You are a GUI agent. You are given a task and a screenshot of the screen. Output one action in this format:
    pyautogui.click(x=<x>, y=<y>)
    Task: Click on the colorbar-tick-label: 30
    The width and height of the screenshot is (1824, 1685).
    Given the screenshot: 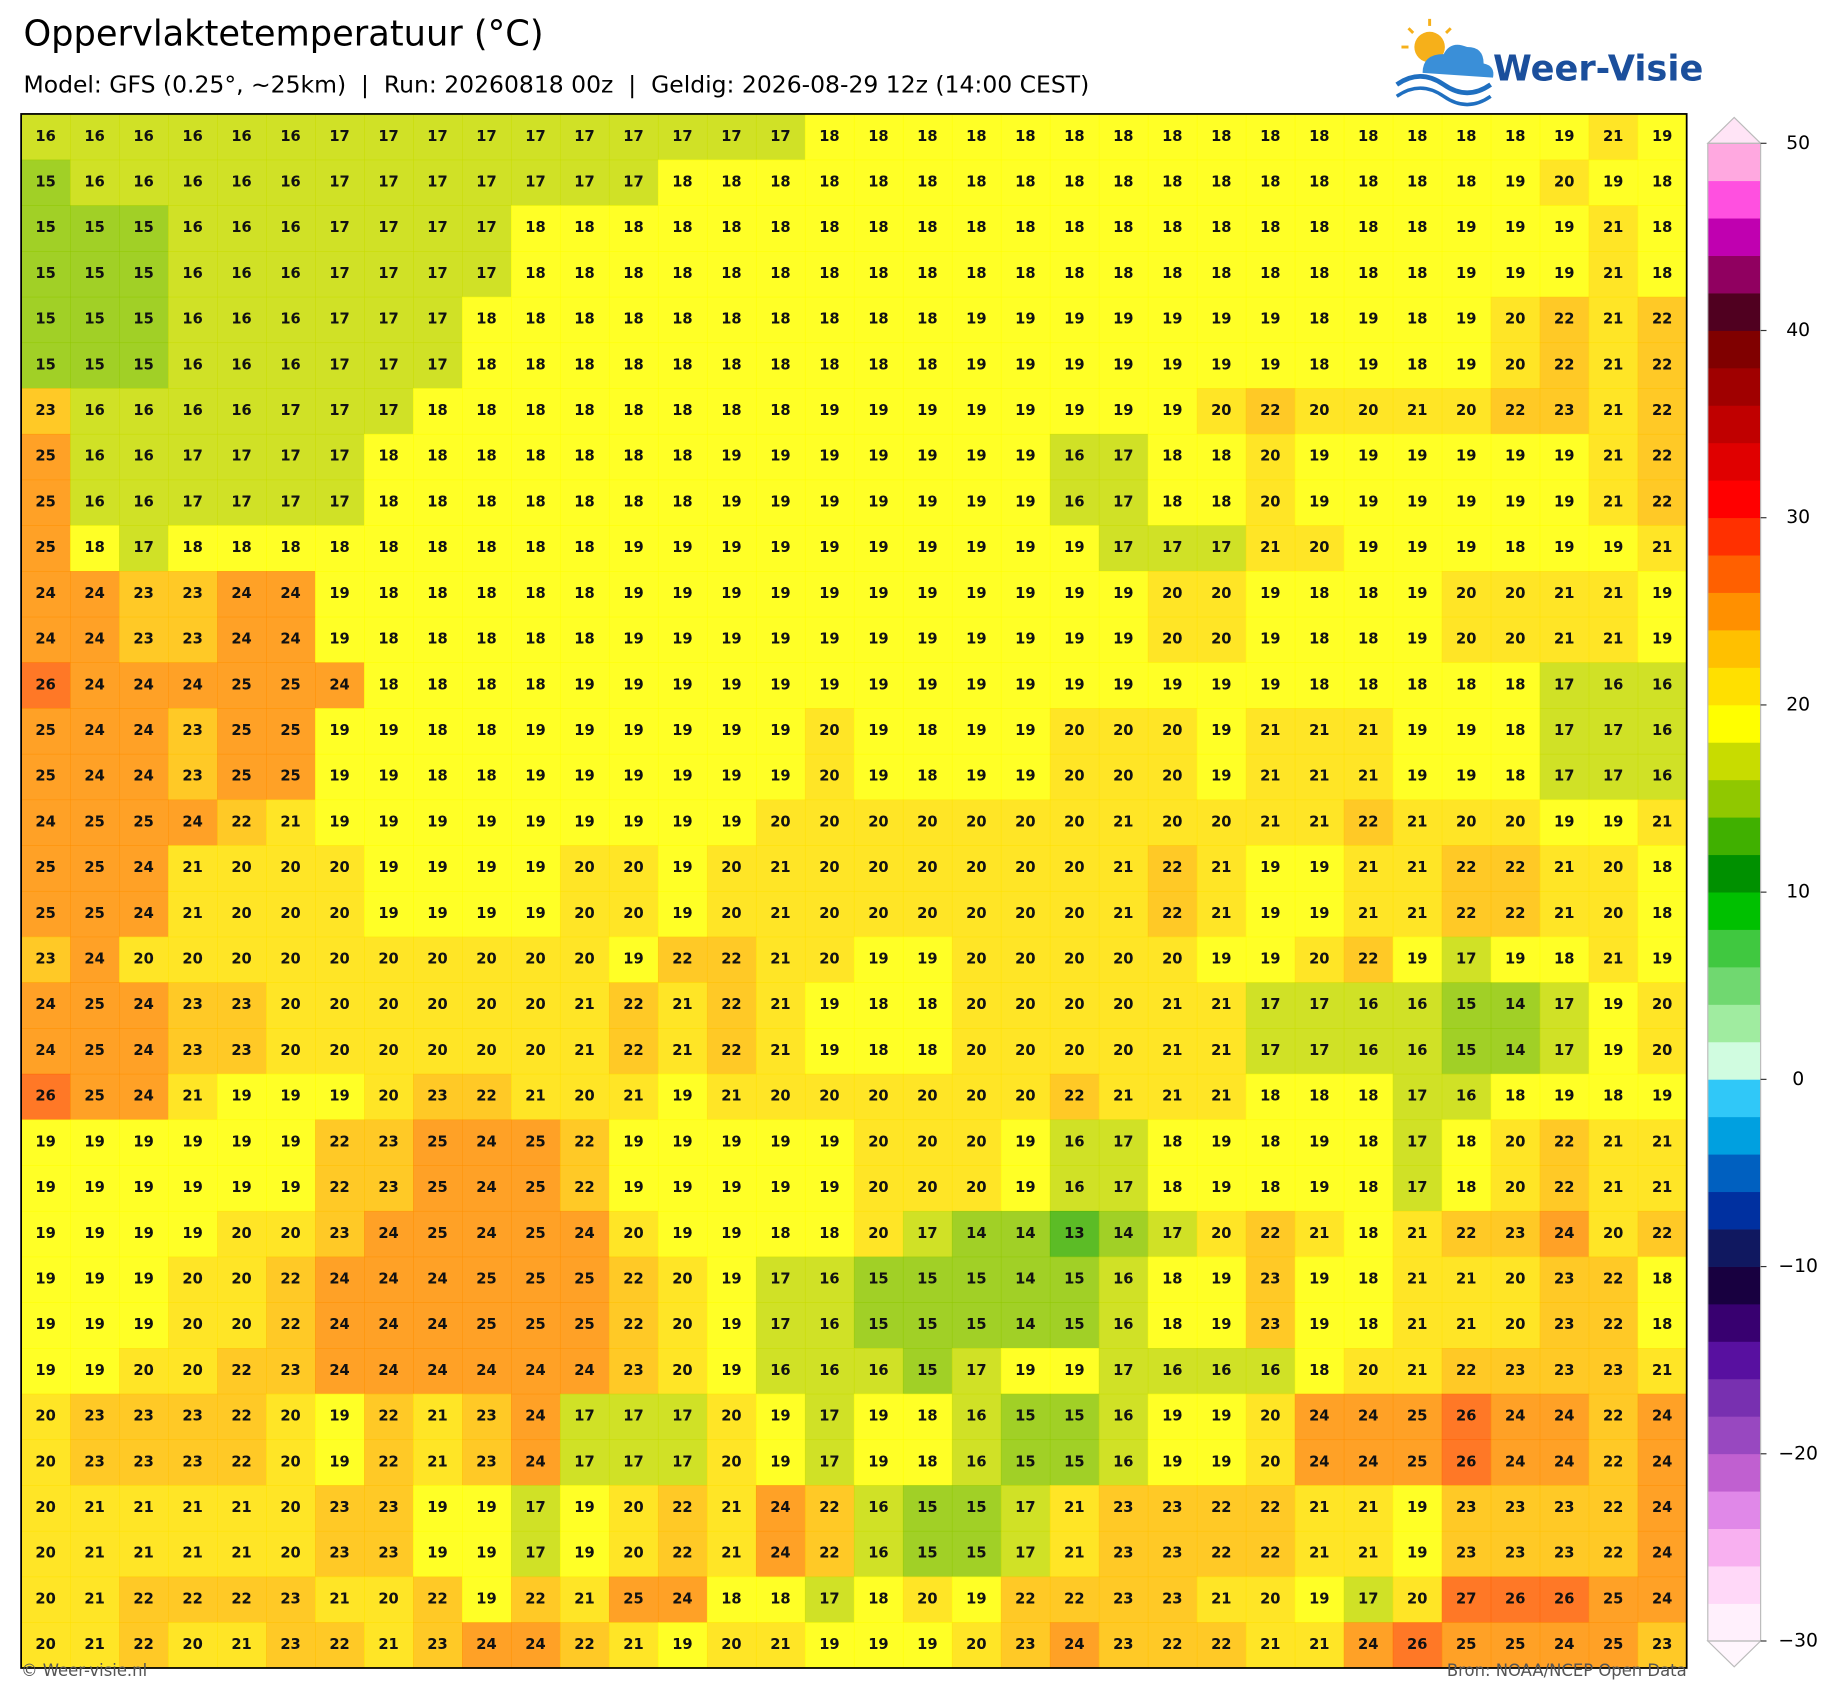 What is the action you would take?
    pyautogui.click(x=1798, y=517)
    